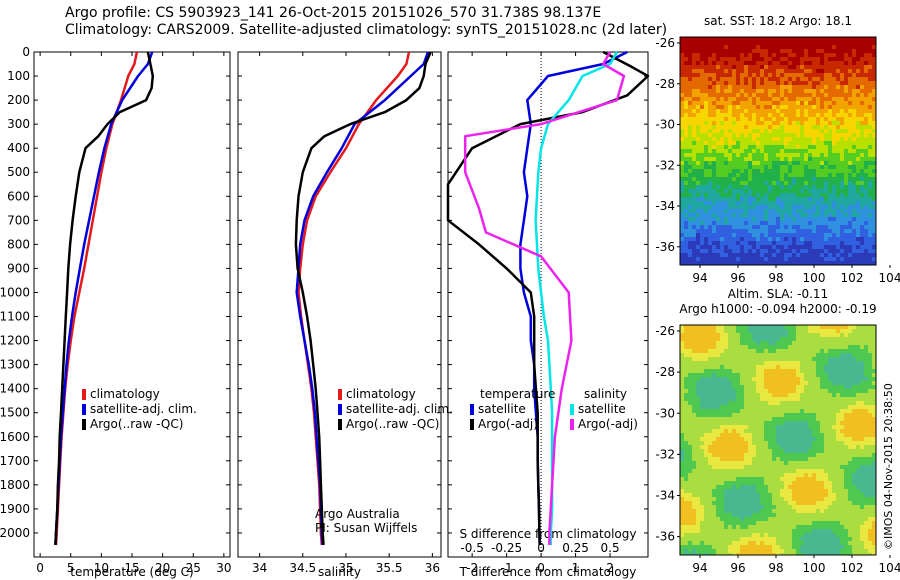 Image resolution: width=900 pixels, height=580 pixels. What do you see at coordinates (665, 84) in the screenshot?
I see `map-sst-ytick-label: -28` at bounding box center [665, 84].